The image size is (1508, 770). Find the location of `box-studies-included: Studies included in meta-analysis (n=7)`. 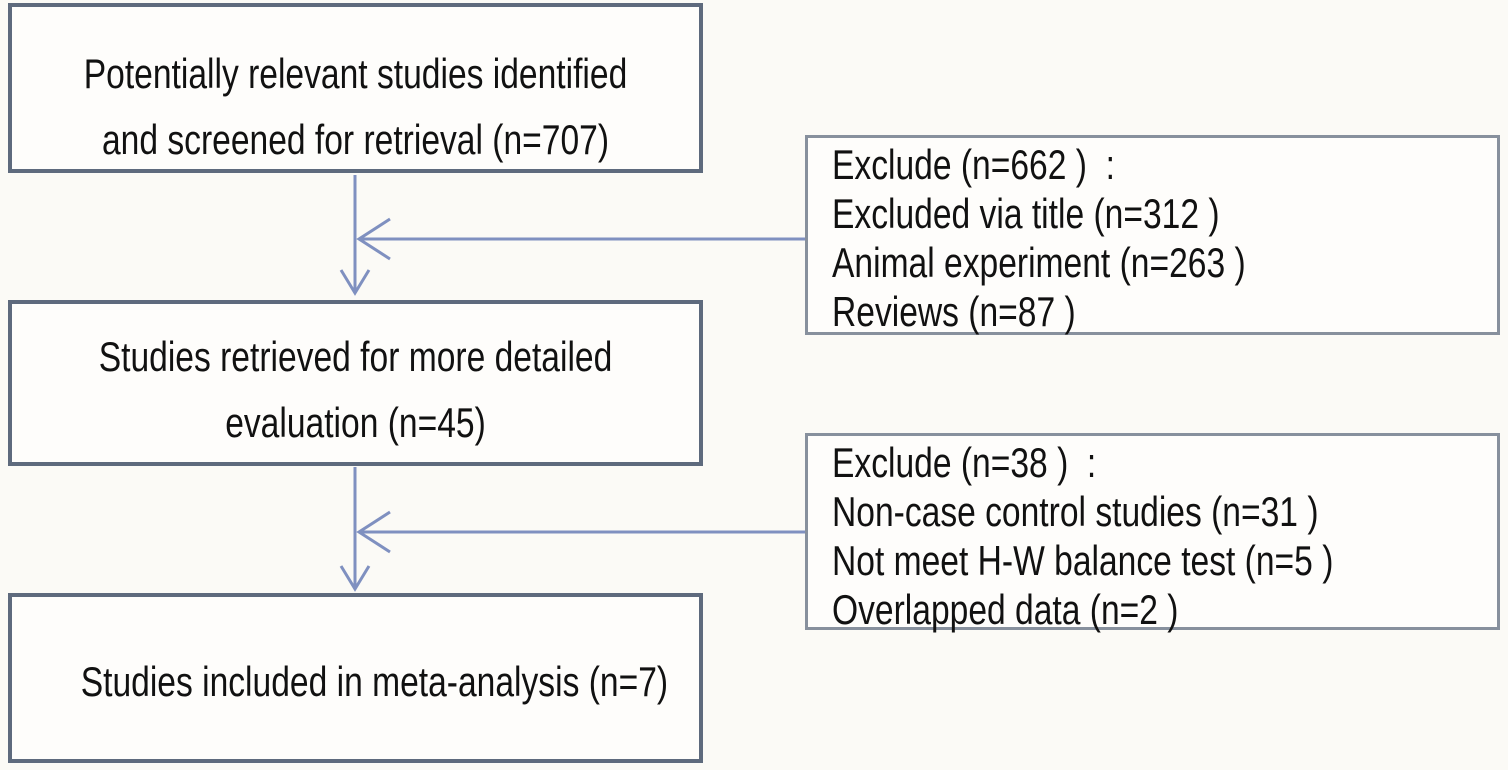

box-studies-included: Studies included in meta-analysis (n=7) is located at coordinates (355, 678).